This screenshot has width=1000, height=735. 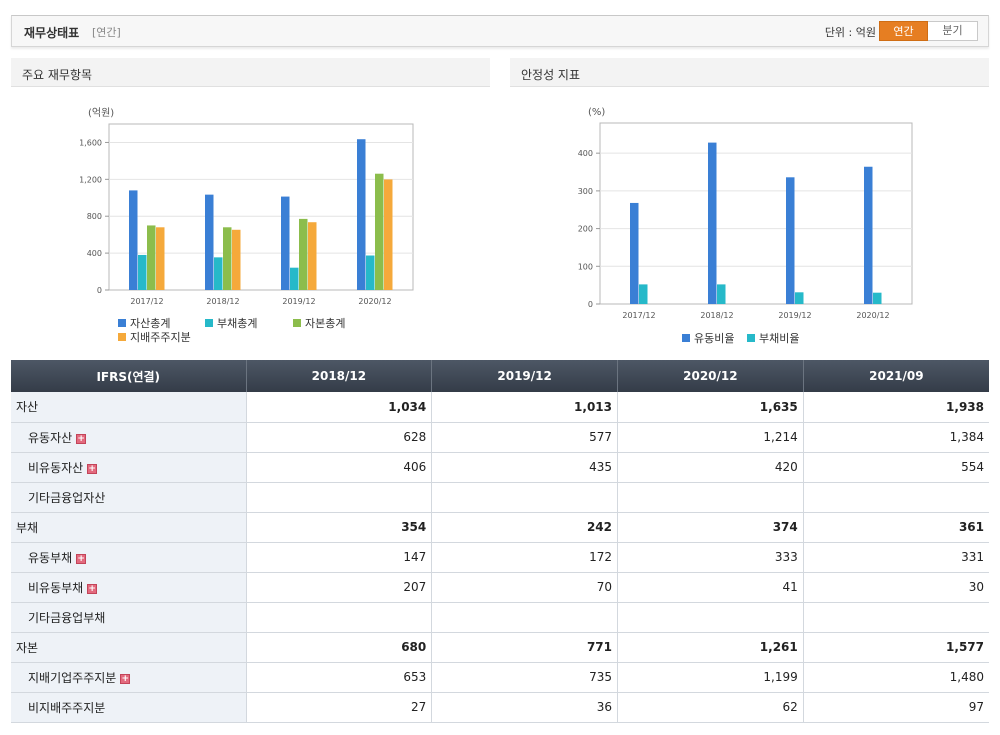 What do you see at coordinates (500, 587) in the screenshot?
I see `table-row: 비유동부채 +207 70 41 30` at bounding box center [500, 587].